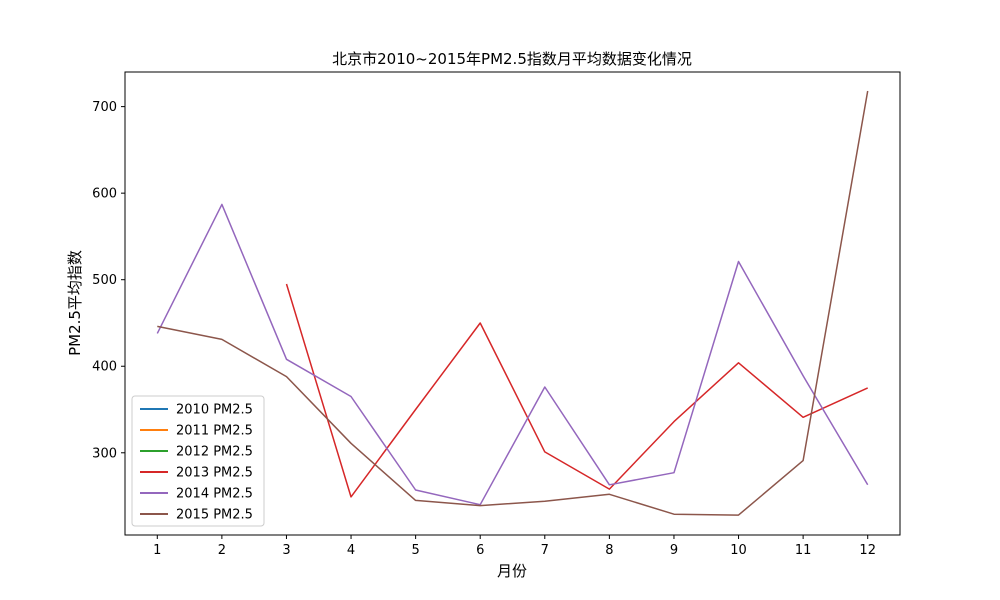  What do you see at coordinates (738, 550) in the screenshot?
I see `x-tick-label: 10` at bounding box center [738, 550].